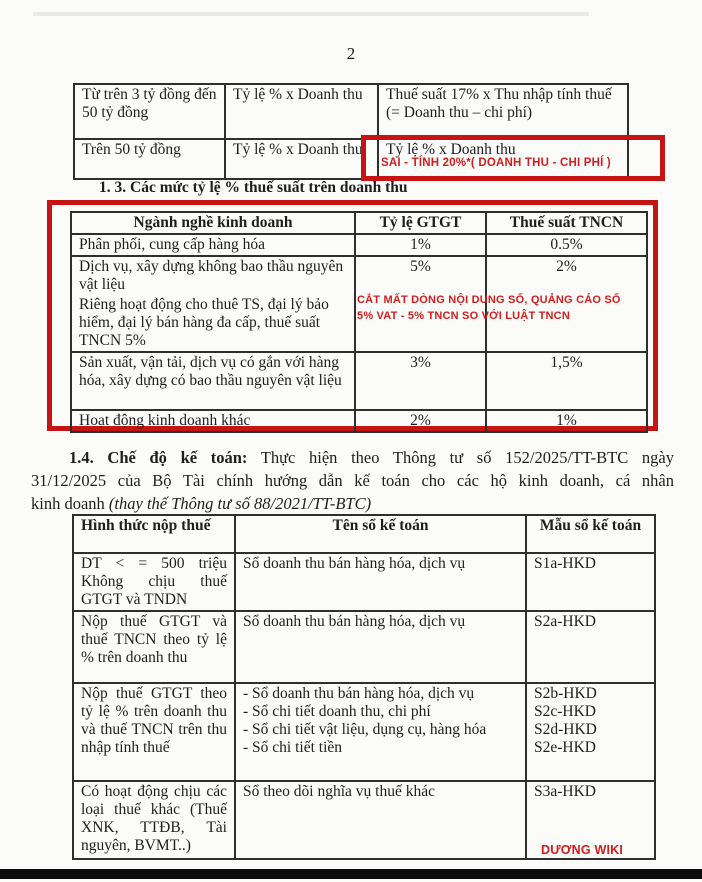 This screenshot has width=702, height=882. What do you see at coordinates (351, 874) in the screenshot?
I see `bottom-scan-bar` at bounding box center [351, 874].